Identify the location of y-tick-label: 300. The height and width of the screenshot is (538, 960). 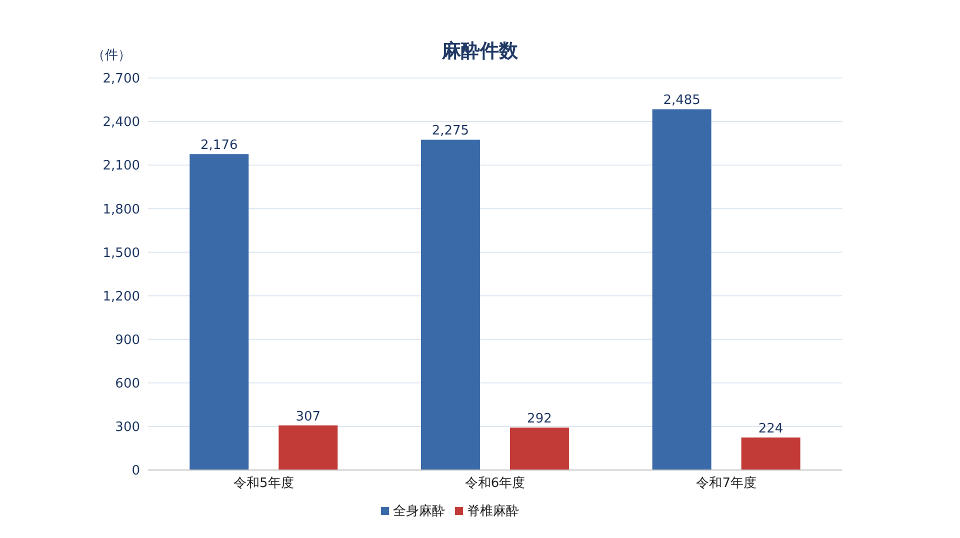
(127, 428).